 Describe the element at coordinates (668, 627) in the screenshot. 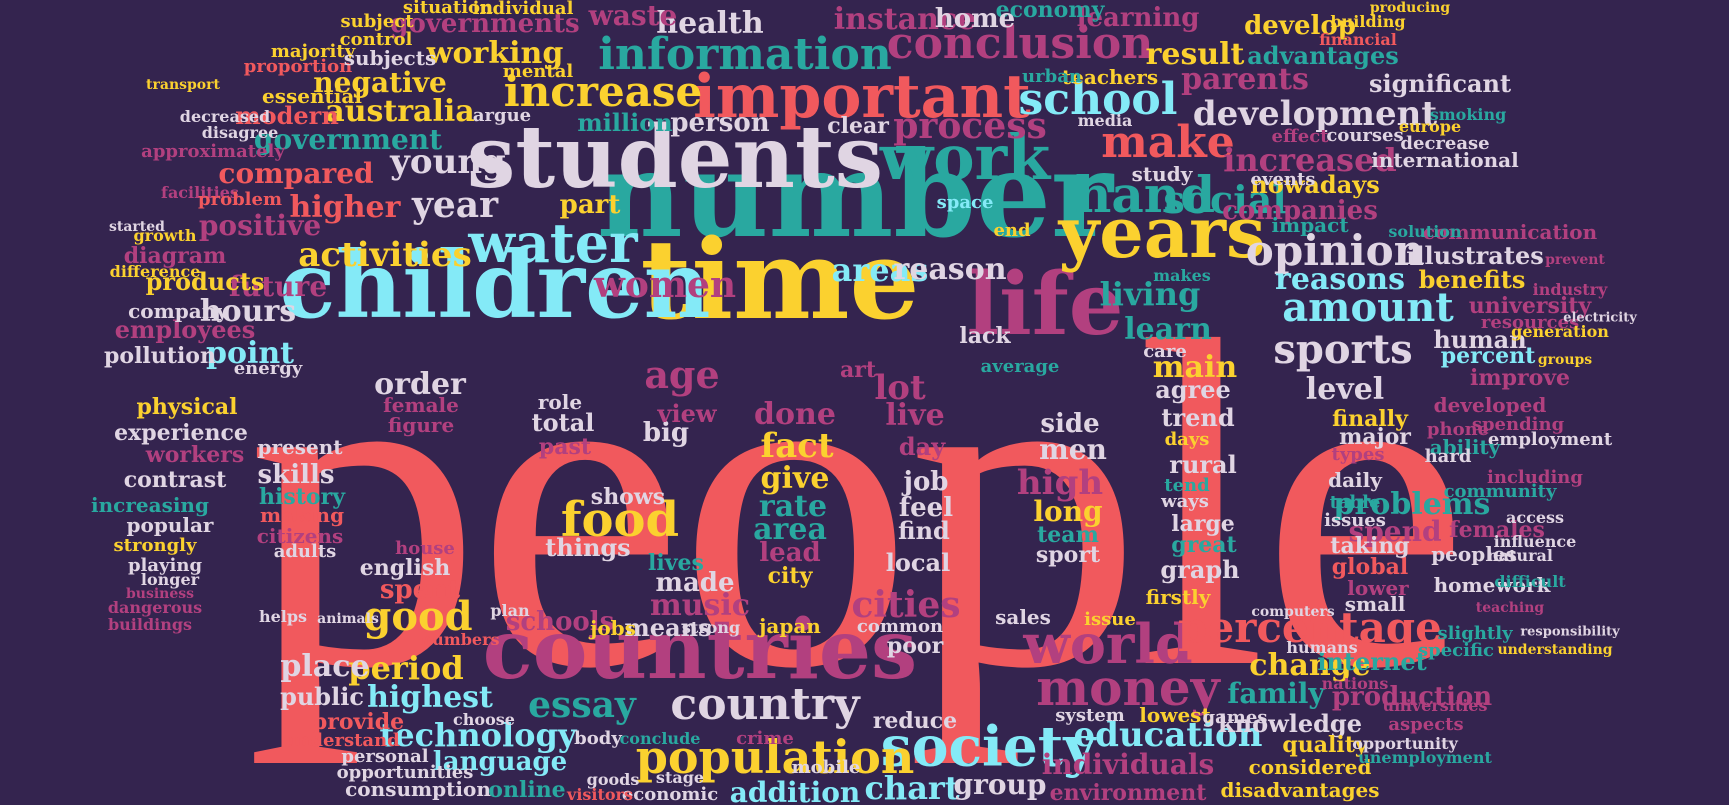

I see `word-means: means` at that location.